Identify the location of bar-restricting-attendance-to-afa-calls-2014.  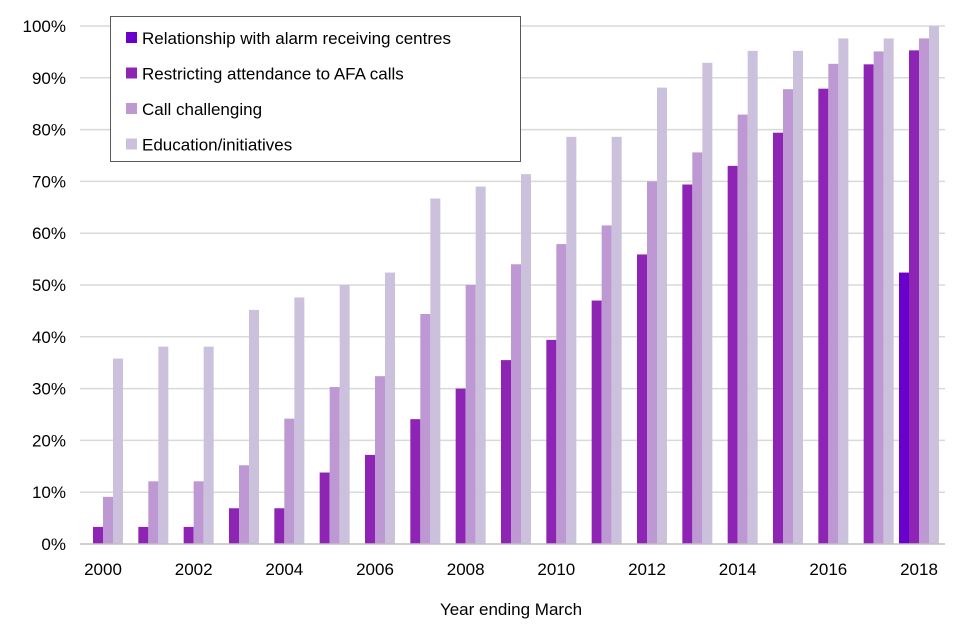
(732, 355).